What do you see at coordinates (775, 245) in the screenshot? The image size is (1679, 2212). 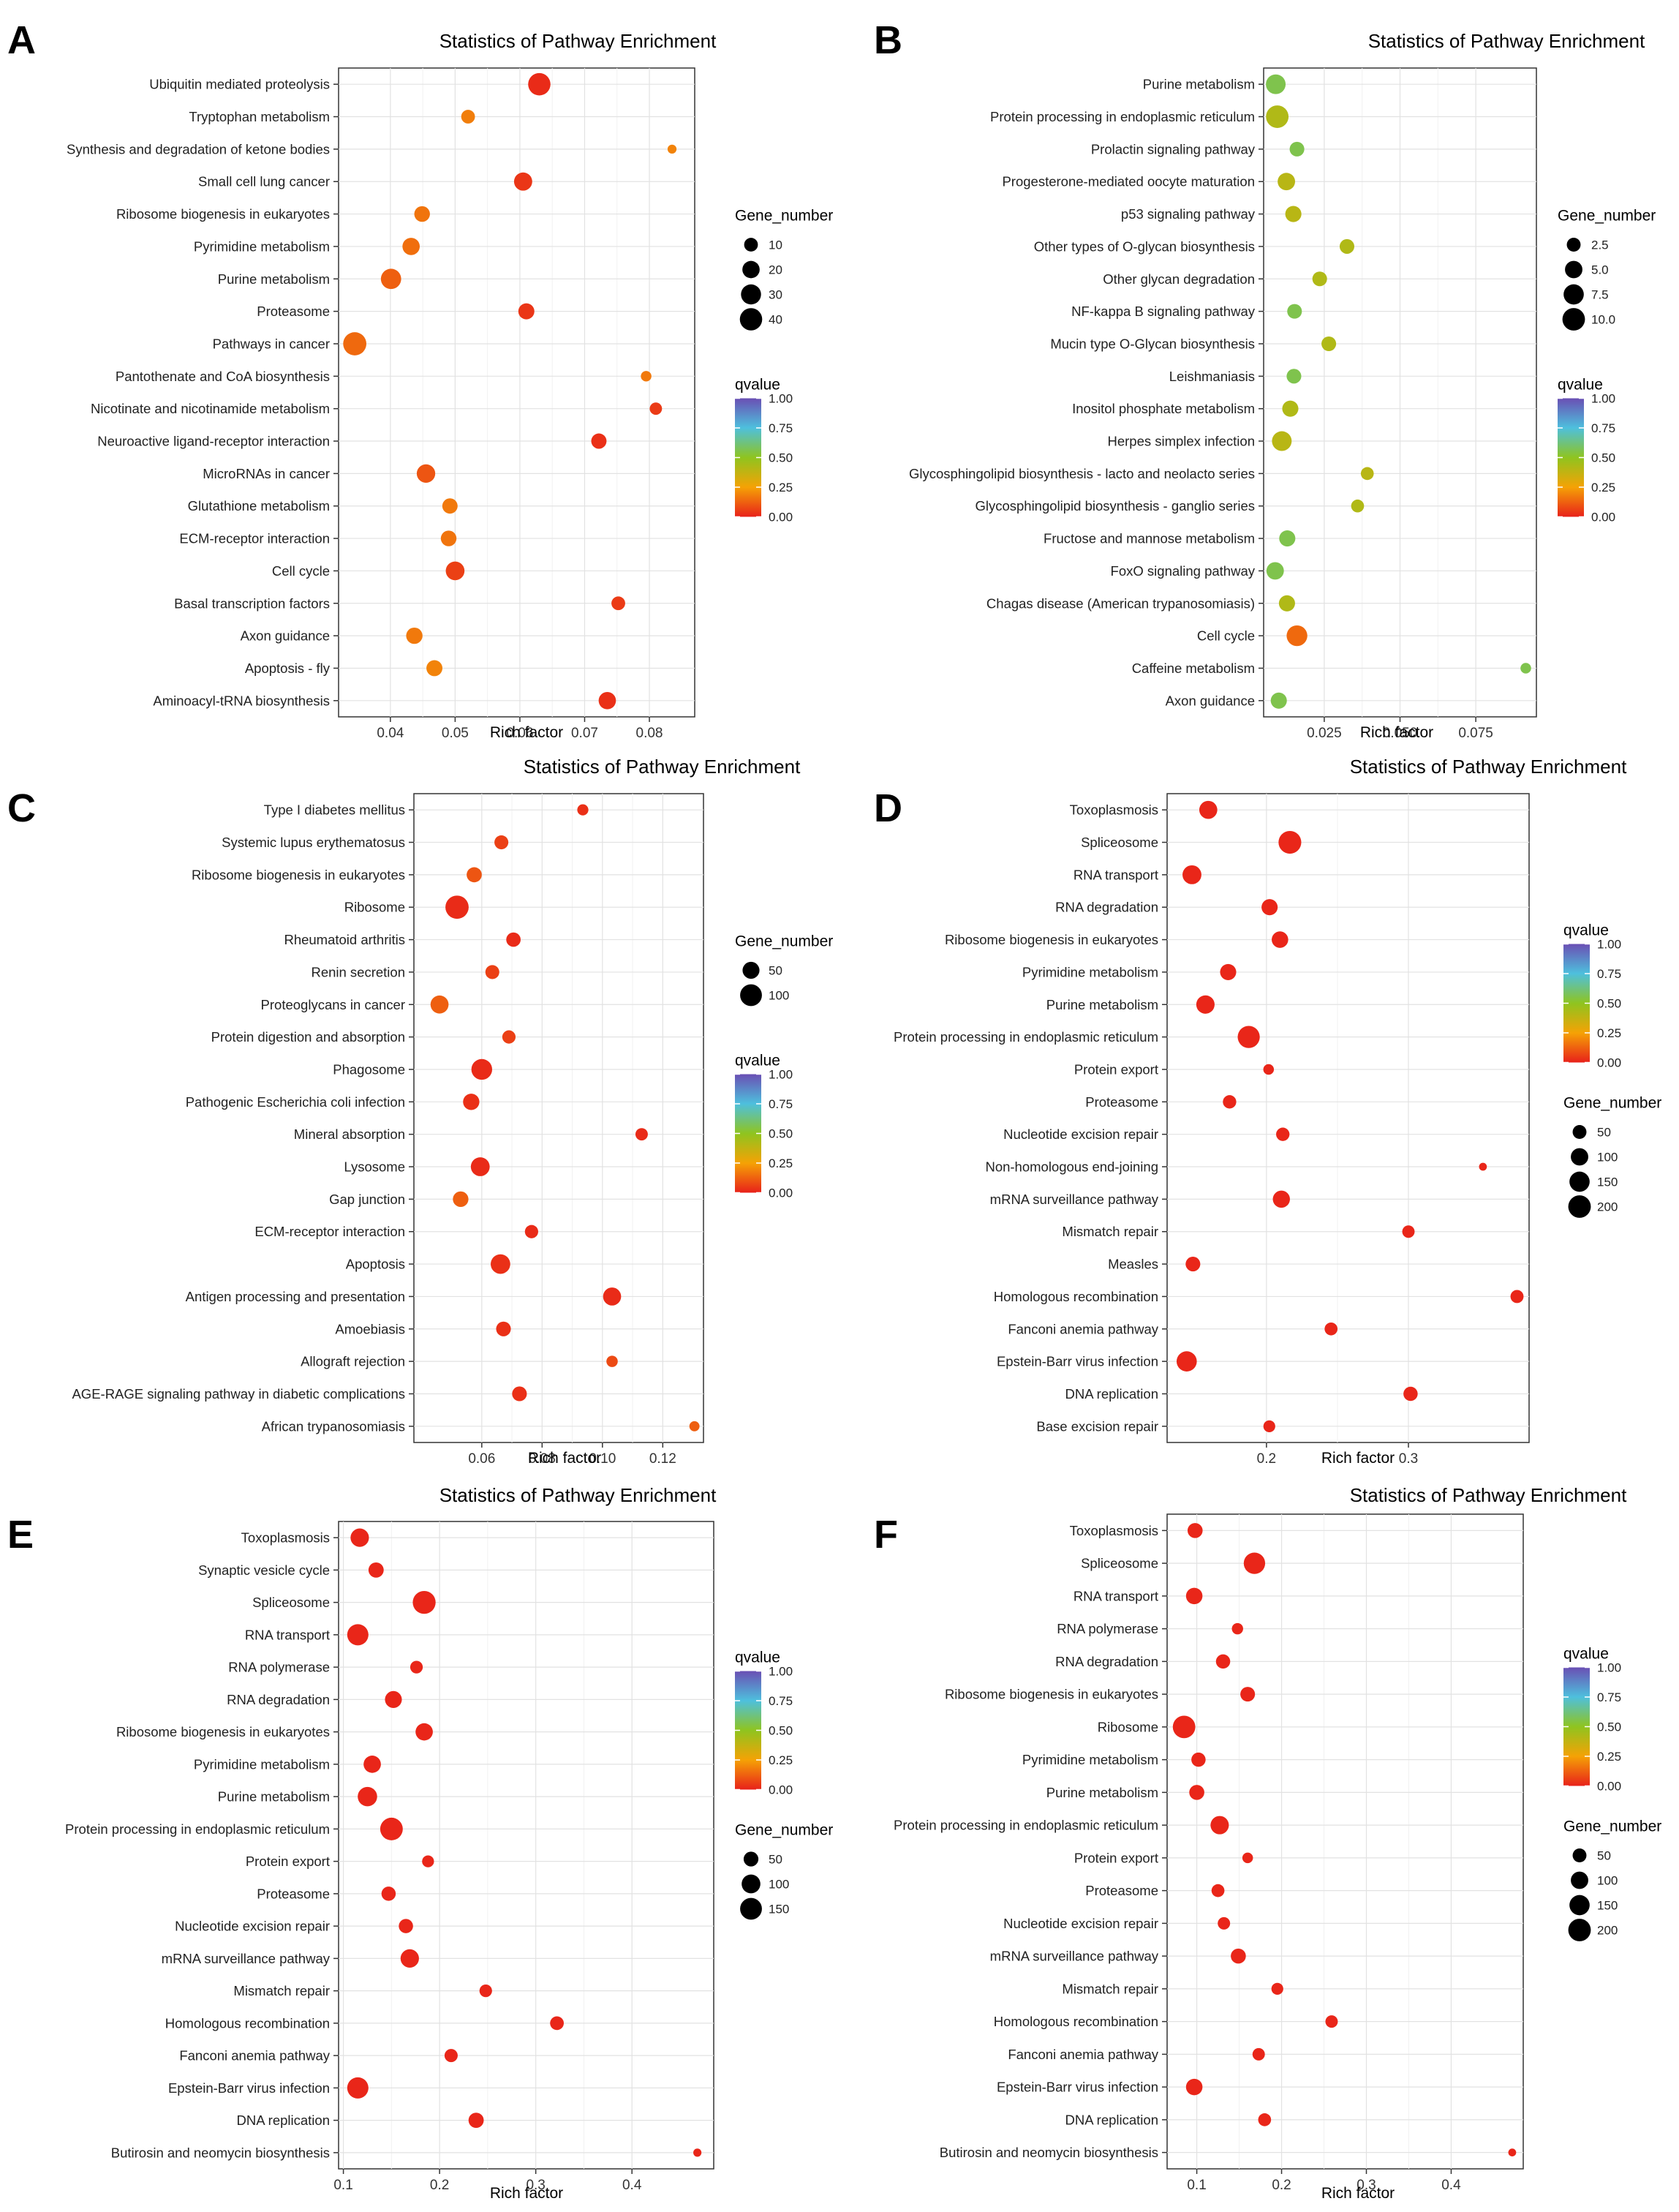 I see `size-legend-label: 10` at bounding box center [775, 245].